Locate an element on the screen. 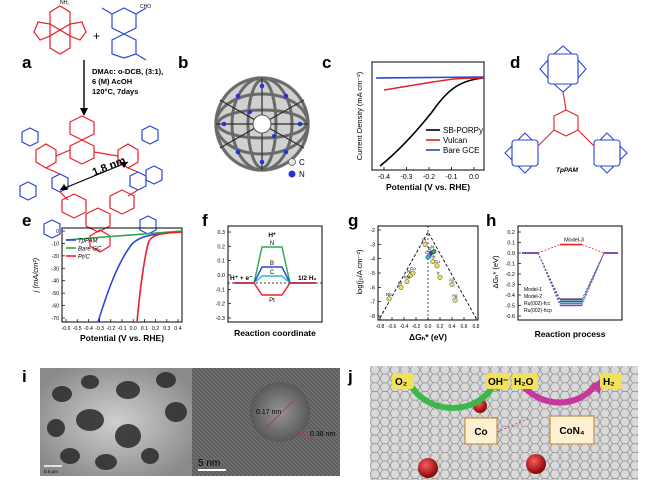 This screenshot has height=486, width=646. her-arrow is located at coordinates (559, 392).